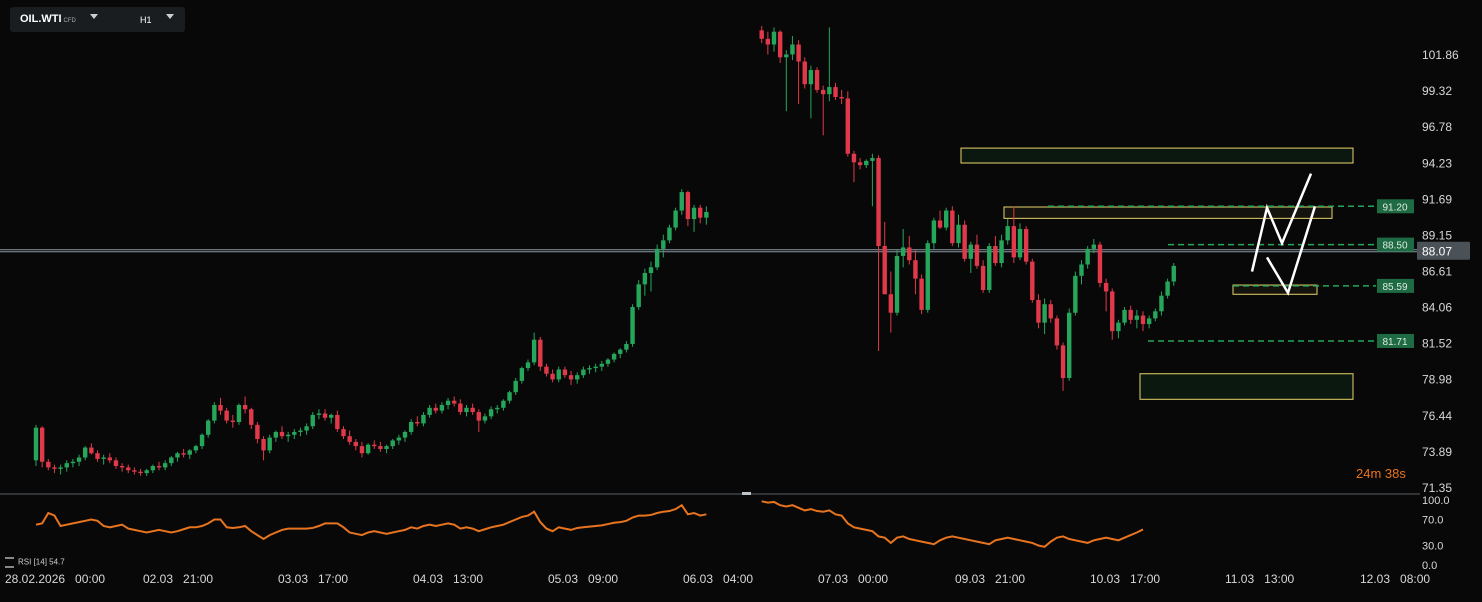 The height and width of the screenshot is (602, 1482). Describe the element at coordinates (1394, 246) in the screenshot. I see `level-label: 88.50` at that location.